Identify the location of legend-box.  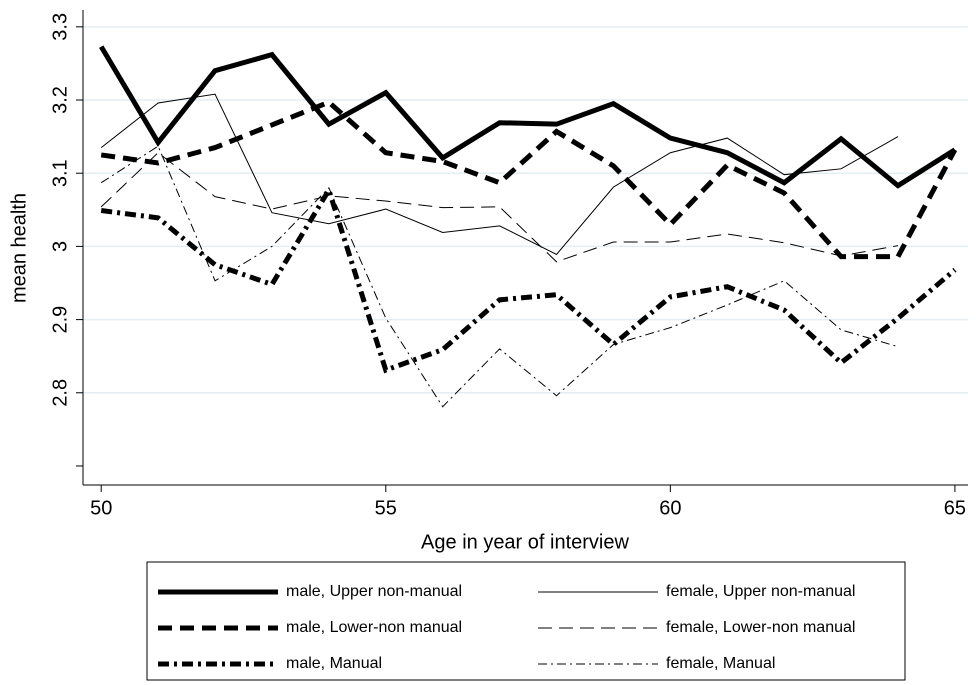
(526, 621).